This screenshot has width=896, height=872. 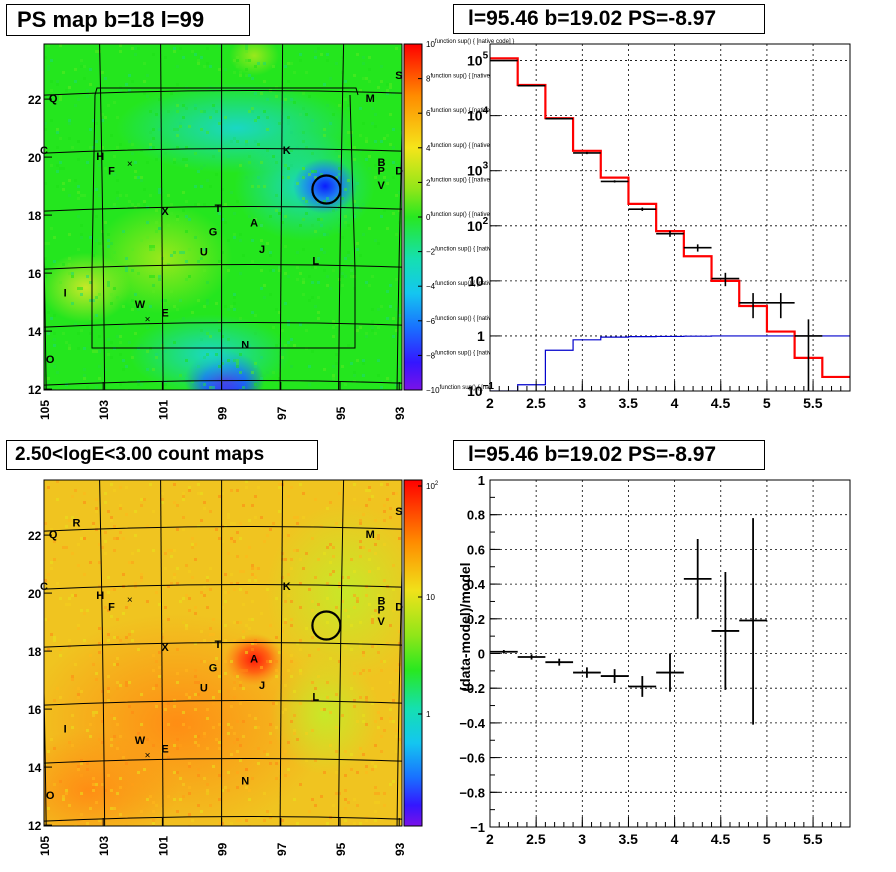 I want to click on source-marker: ×, so click(x=148, y=755).